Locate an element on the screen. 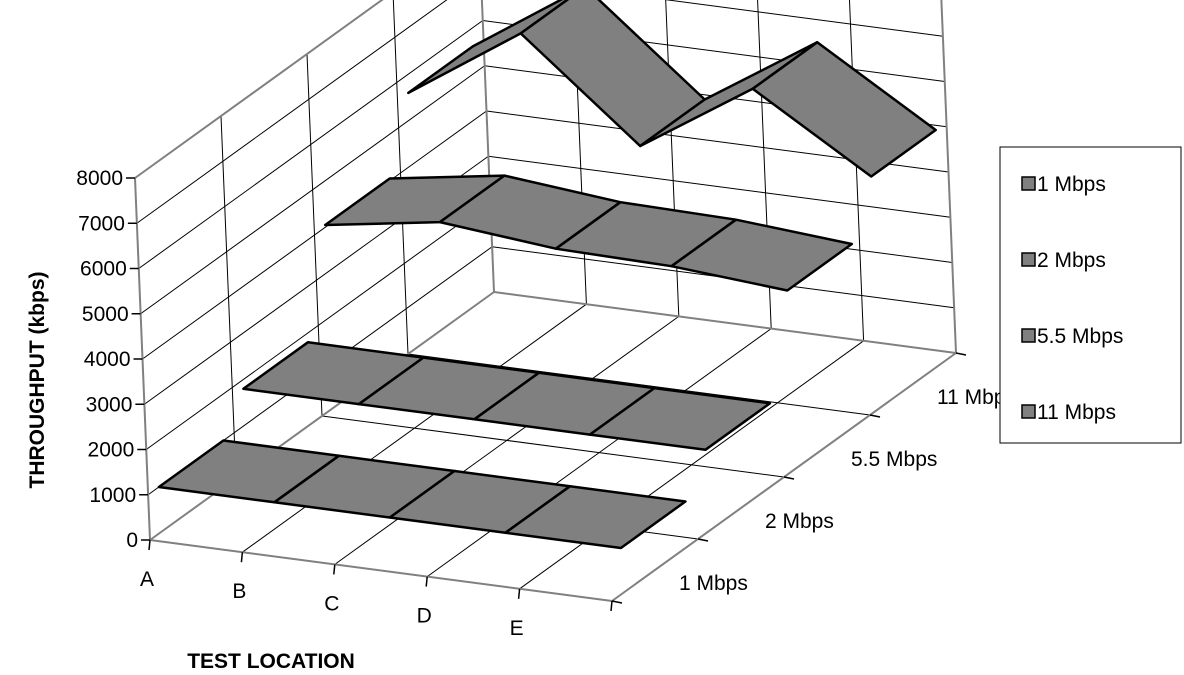 This screenshot has width=1184, height=675. y-tick-label: 2000 is located at coordinates (111, 450).